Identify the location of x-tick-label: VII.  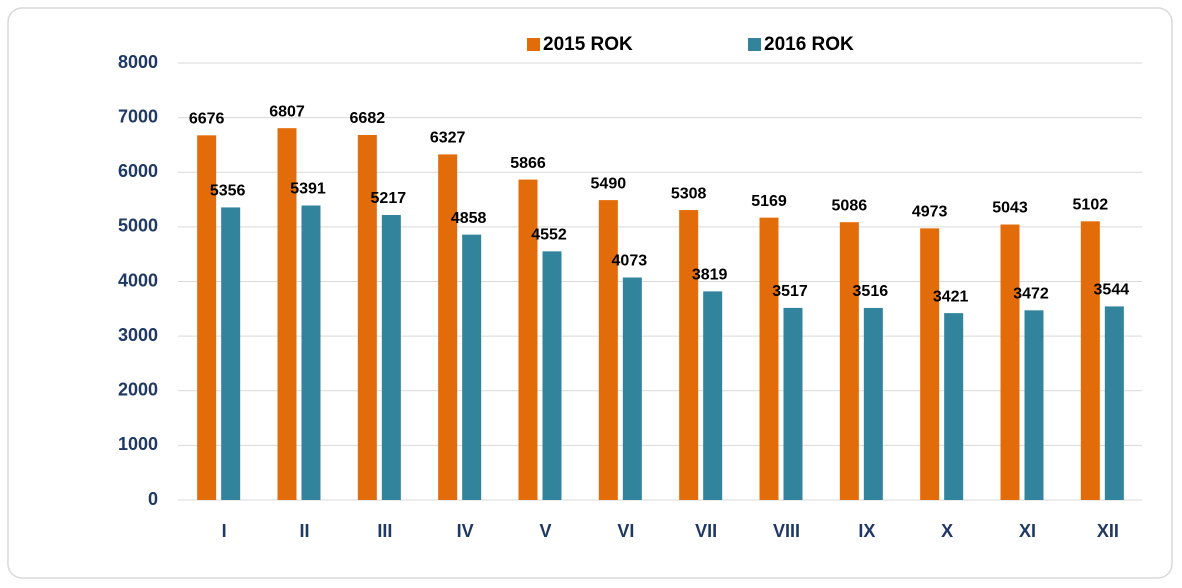
(706, 531).